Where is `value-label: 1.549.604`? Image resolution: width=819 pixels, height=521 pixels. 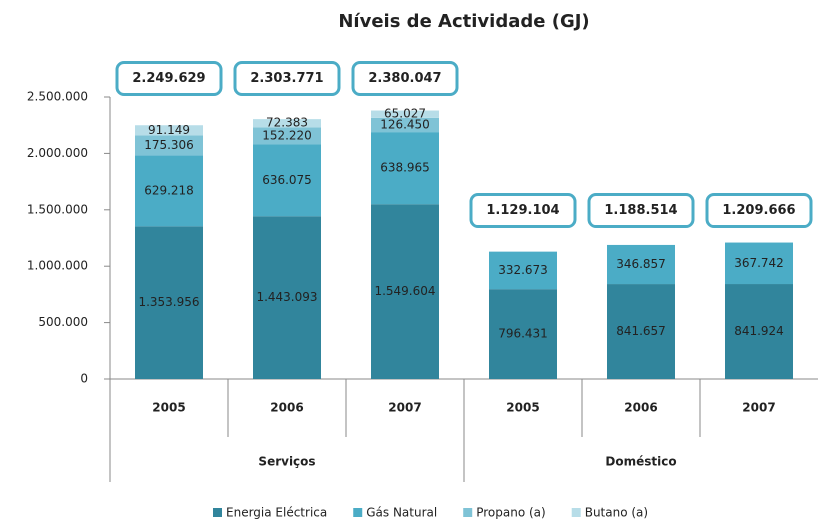 value-label: 1.549.604 is located at coordinates (404, 291).